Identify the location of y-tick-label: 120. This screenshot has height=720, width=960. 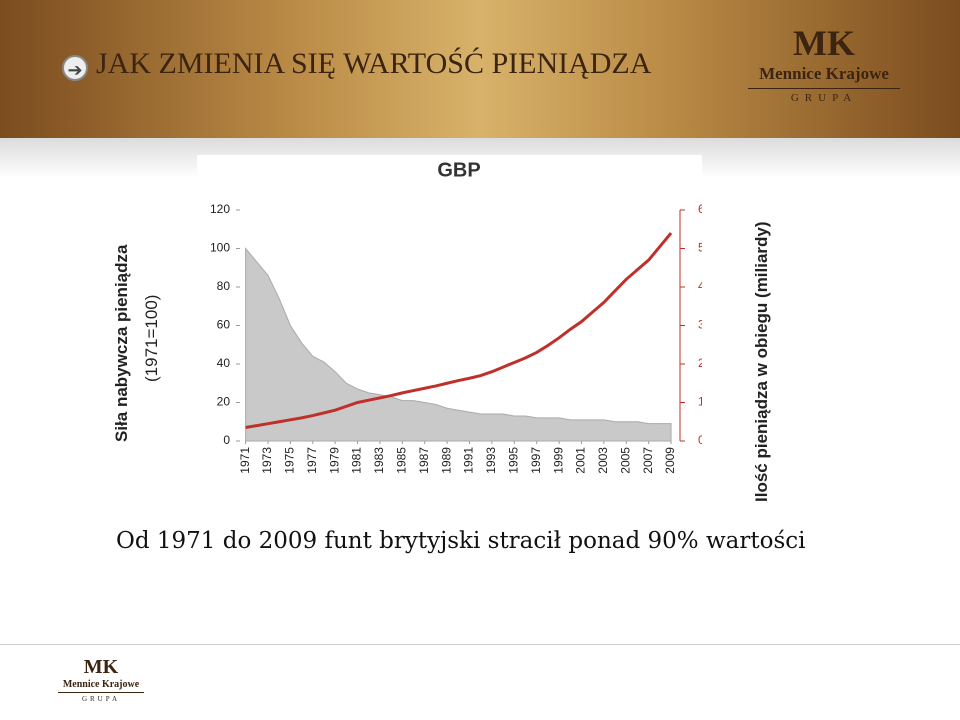
(220, 209).